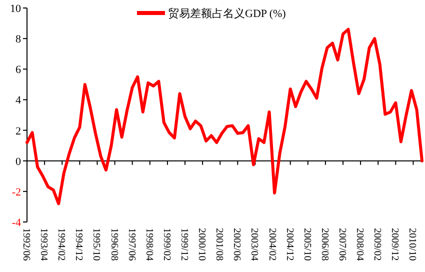  Describe the element at coordinates (254, 244) in the screenshot. I see `x-tick-label: 2003/04` at that location.